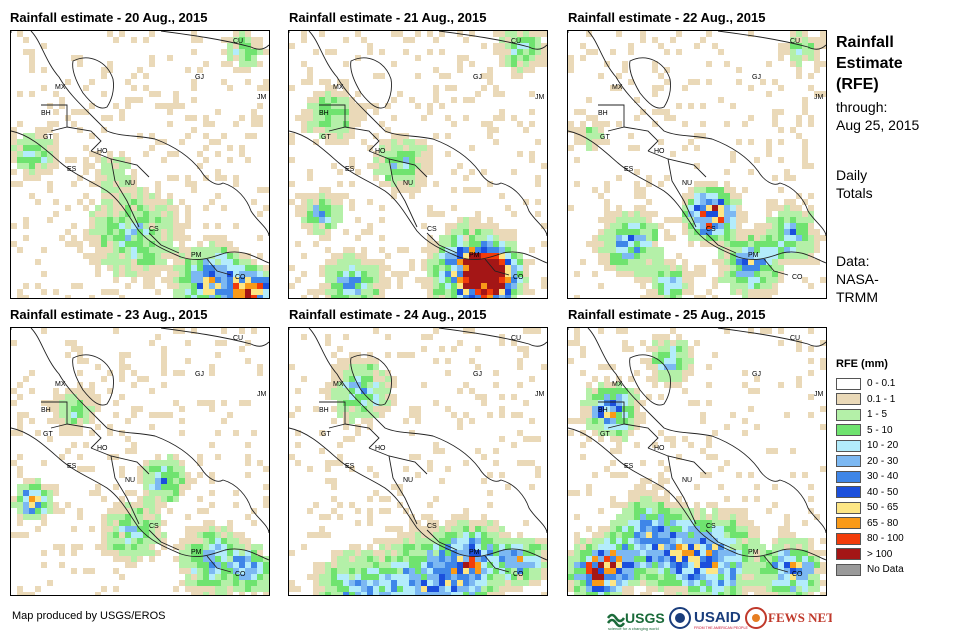 Image resolution: width=970 pixels, height=635 pixels. Describe the element at coordinates (883, 492) in the screenshot. I see `legend-label: 40 - 50` at that location.